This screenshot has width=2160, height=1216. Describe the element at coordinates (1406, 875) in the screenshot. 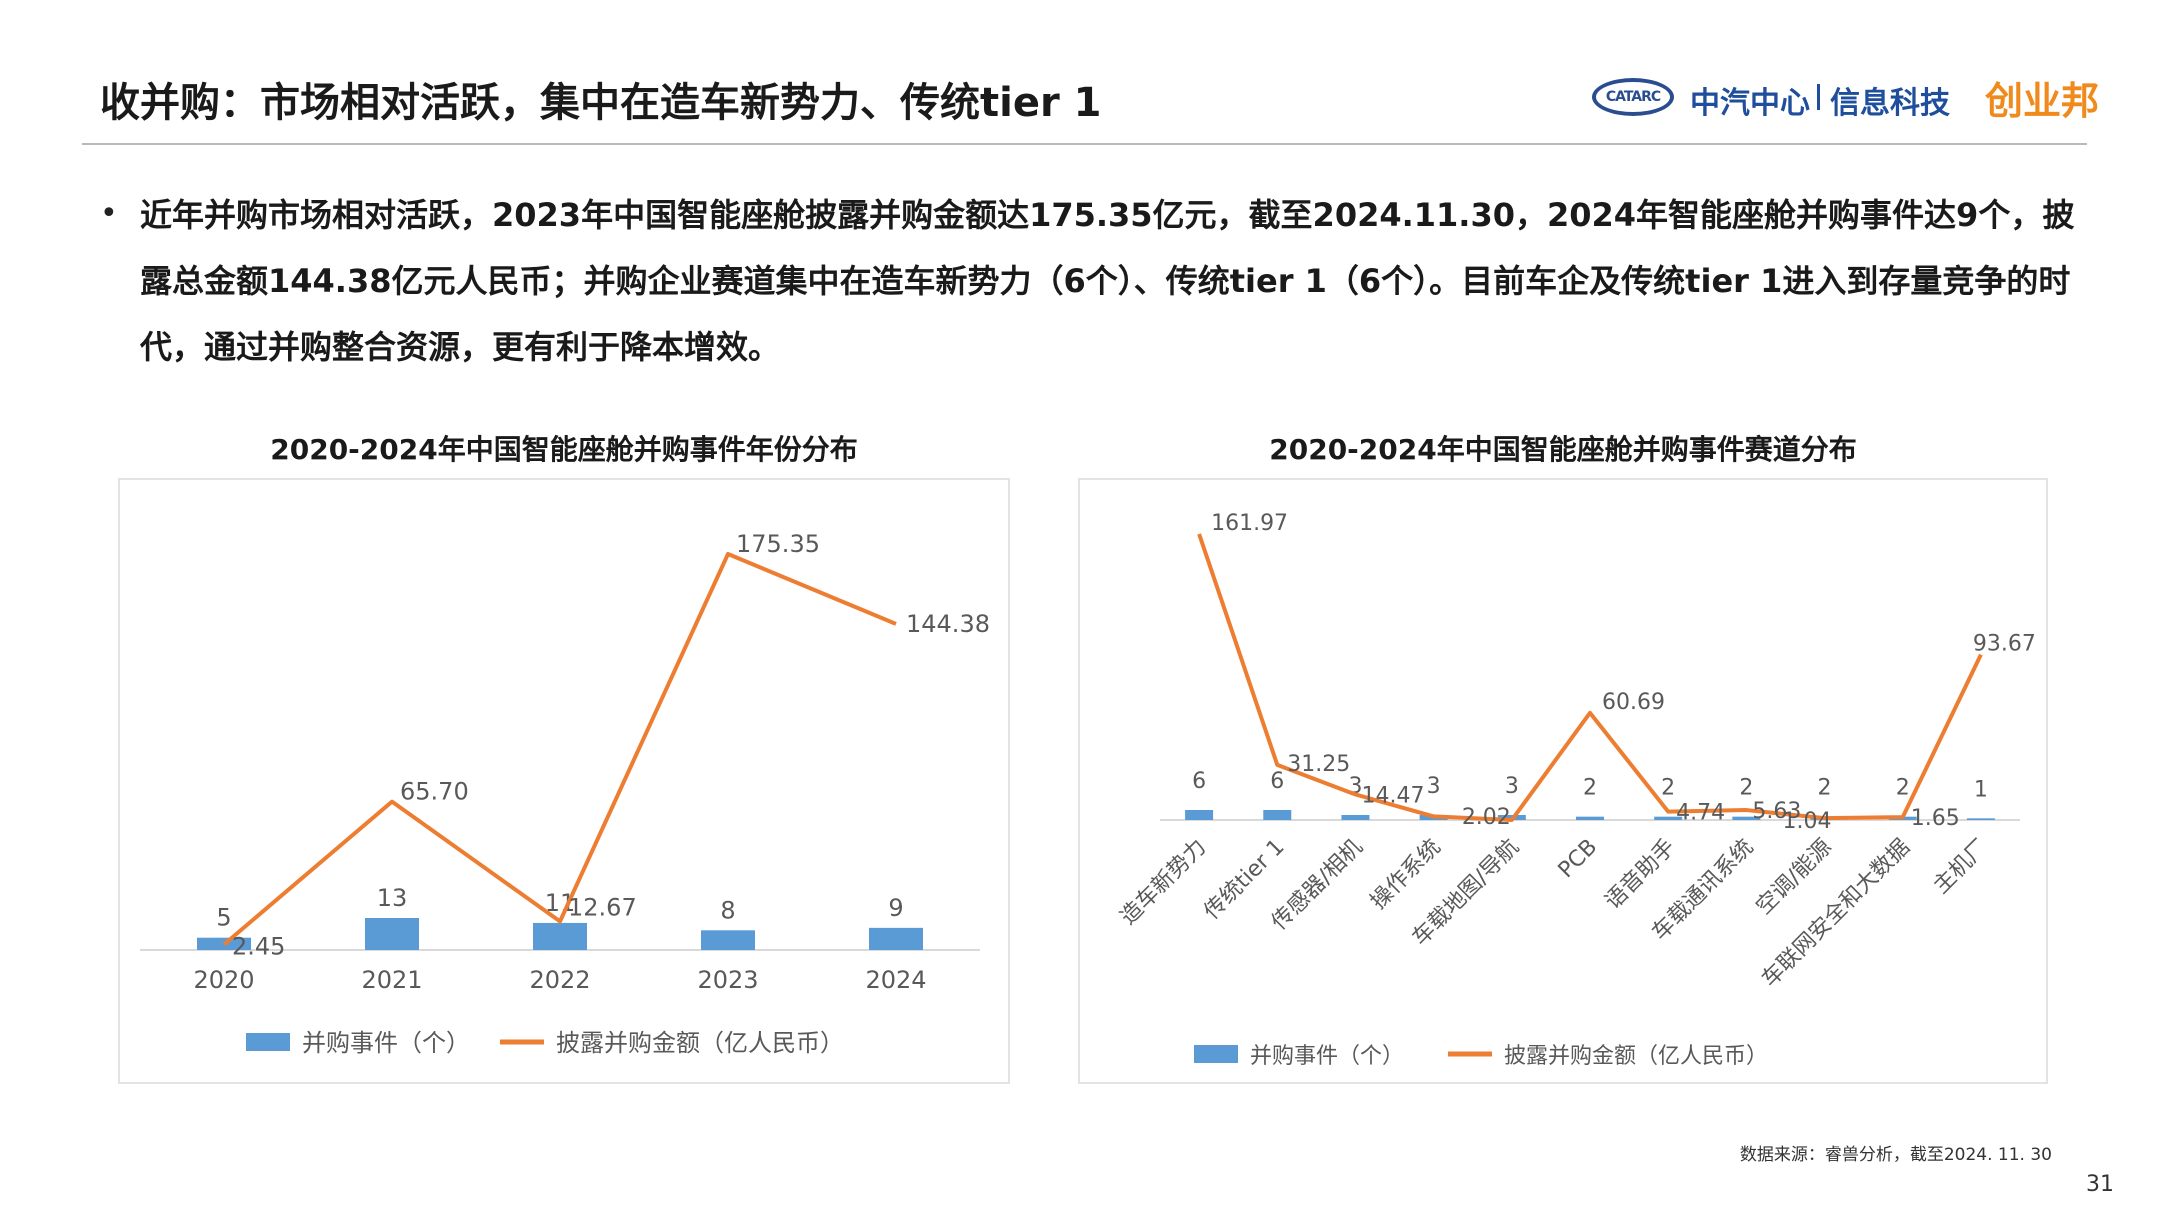

I see `category-label: 操作系统` at that location.